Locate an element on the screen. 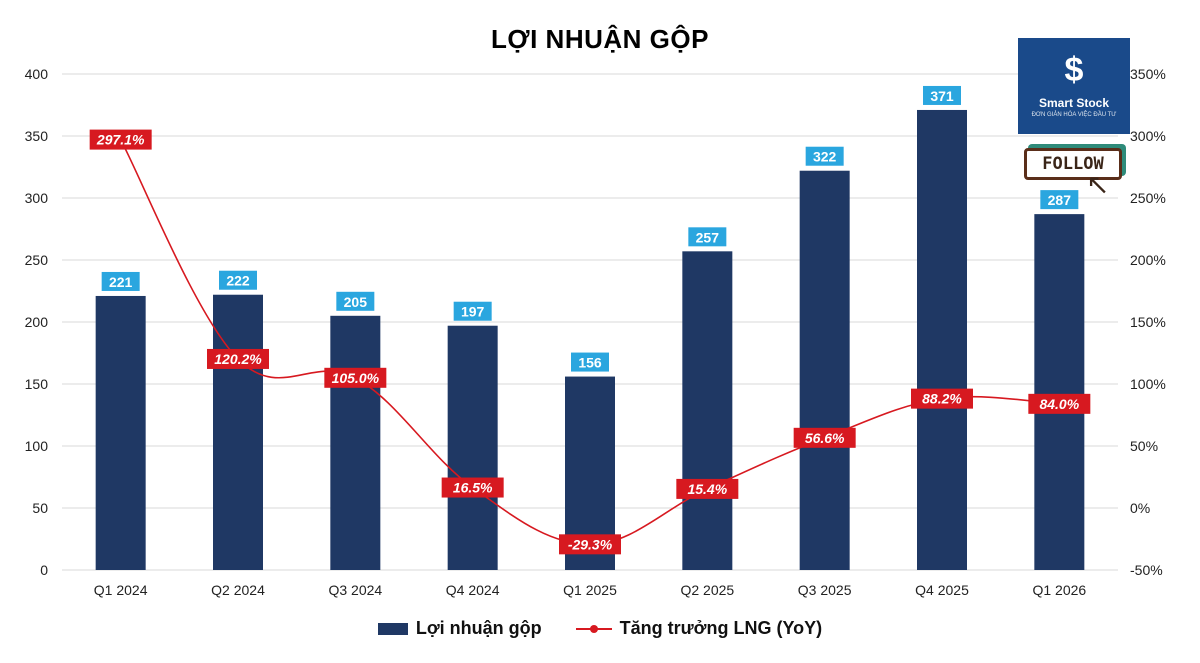 Image resolution: width=1200 pixels, height=663 pixels. left-axis-tick-label: 150 is located at coordinates (37, 384).